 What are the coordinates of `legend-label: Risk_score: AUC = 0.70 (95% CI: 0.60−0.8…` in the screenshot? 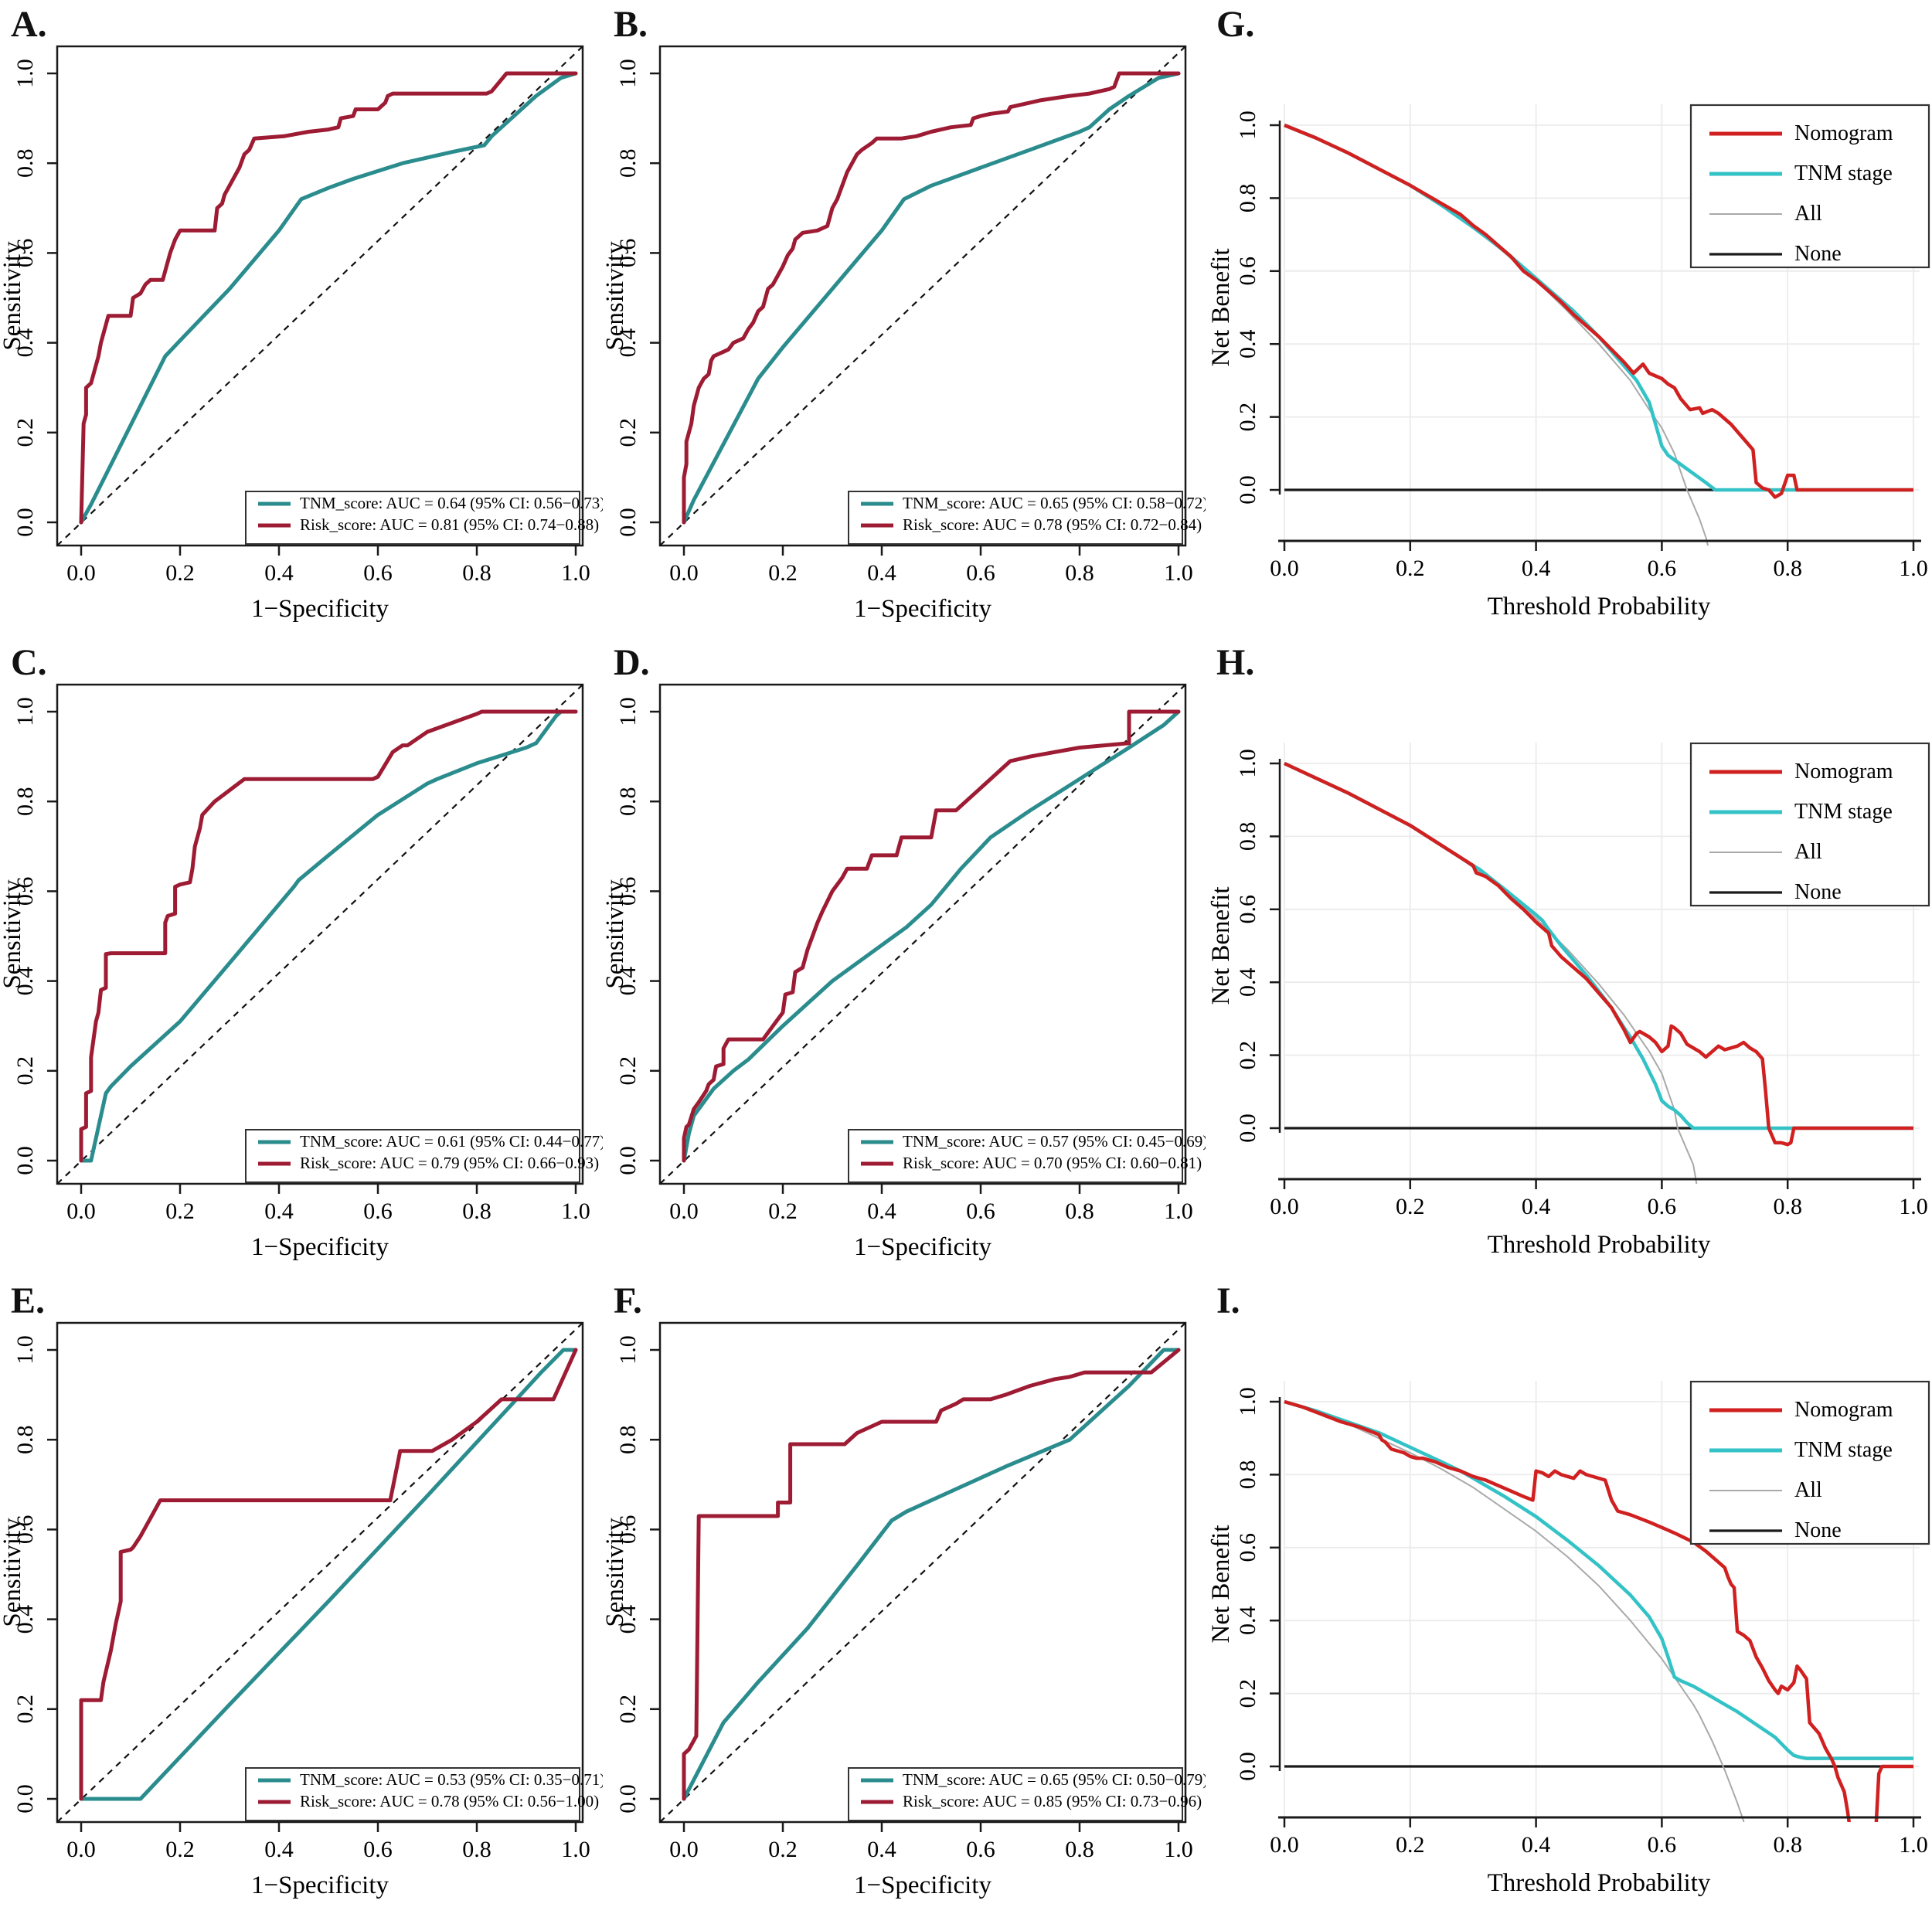 It's located at (1052, 1163).